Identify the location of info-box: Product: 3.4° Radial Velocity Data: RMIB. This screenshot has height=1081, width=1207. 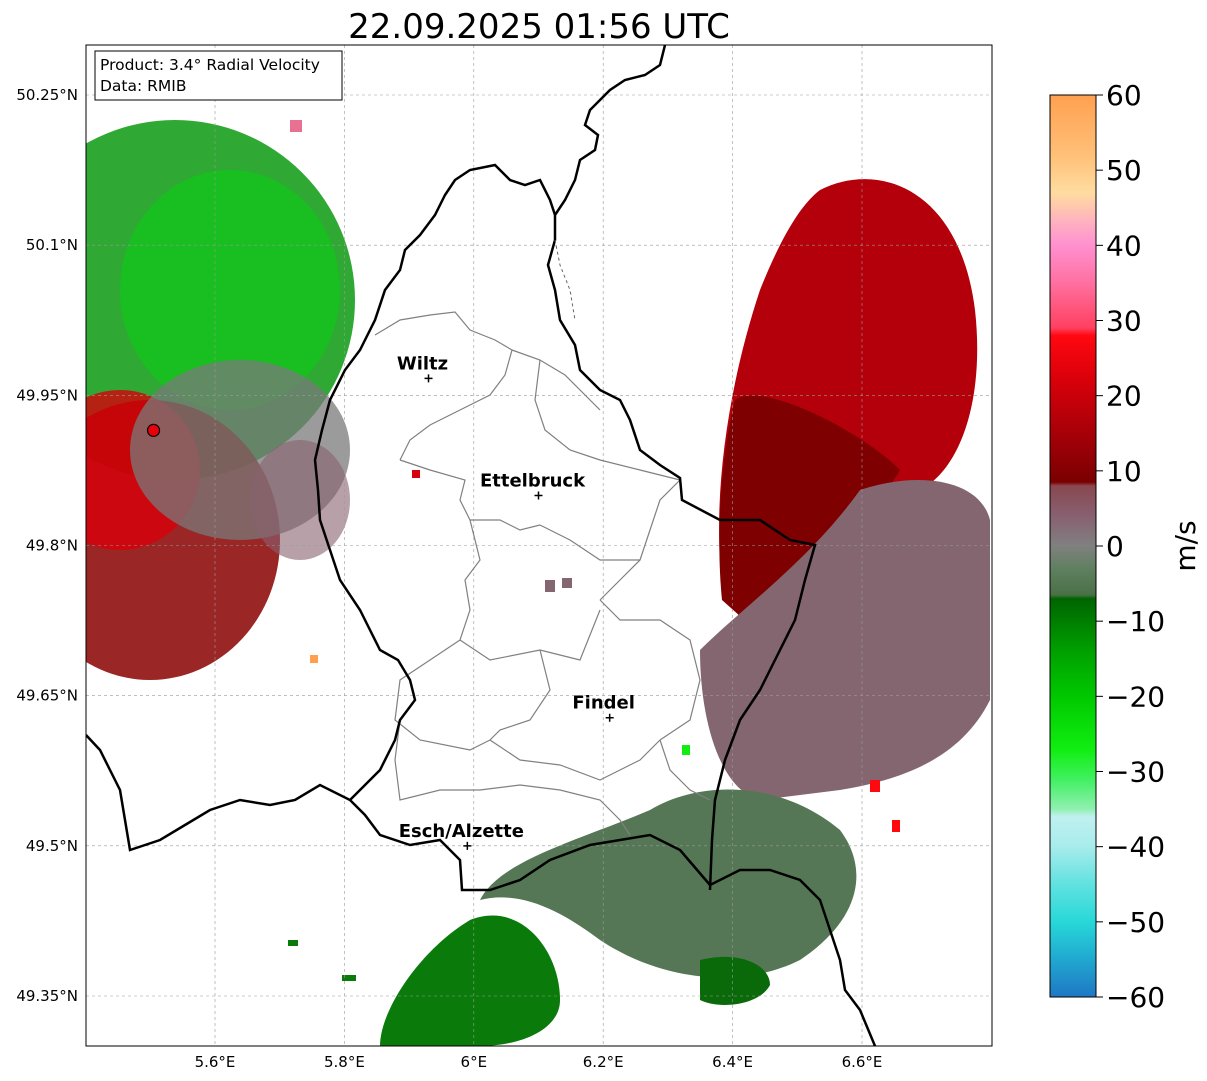
(218, 75).